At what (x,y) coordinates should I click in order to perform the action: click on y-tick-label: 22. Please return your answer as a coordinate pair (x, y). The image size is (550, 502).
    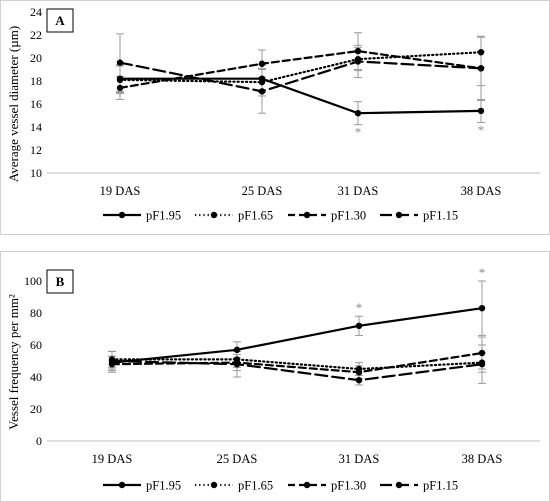
    Looking at the image, I should click on (36, 35).